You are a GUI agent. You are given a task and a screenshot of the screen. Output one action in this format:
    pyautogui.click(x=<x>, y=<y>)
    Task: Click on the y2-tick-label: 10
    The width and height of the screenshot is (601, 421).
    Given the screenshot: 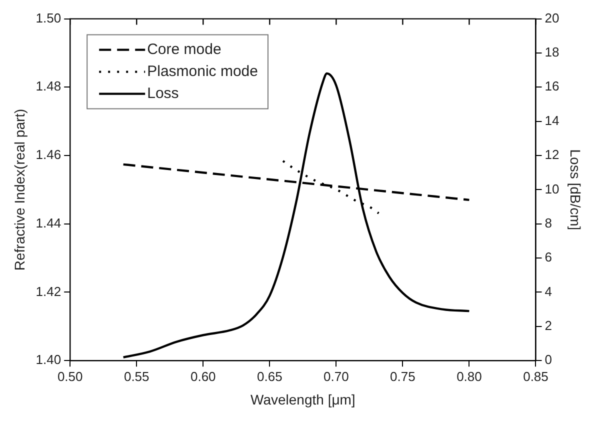 What is the action you would take?
    pyautogui.click(x=552, y=188)
    